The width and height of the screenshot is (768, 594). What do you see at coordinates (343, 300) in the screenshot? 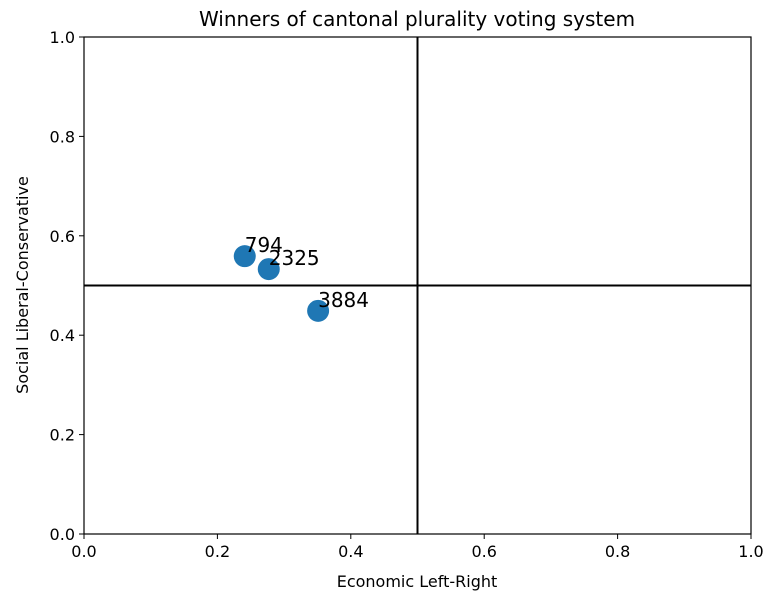
I see `point-label: 3884` at bounding box center [343, 300].